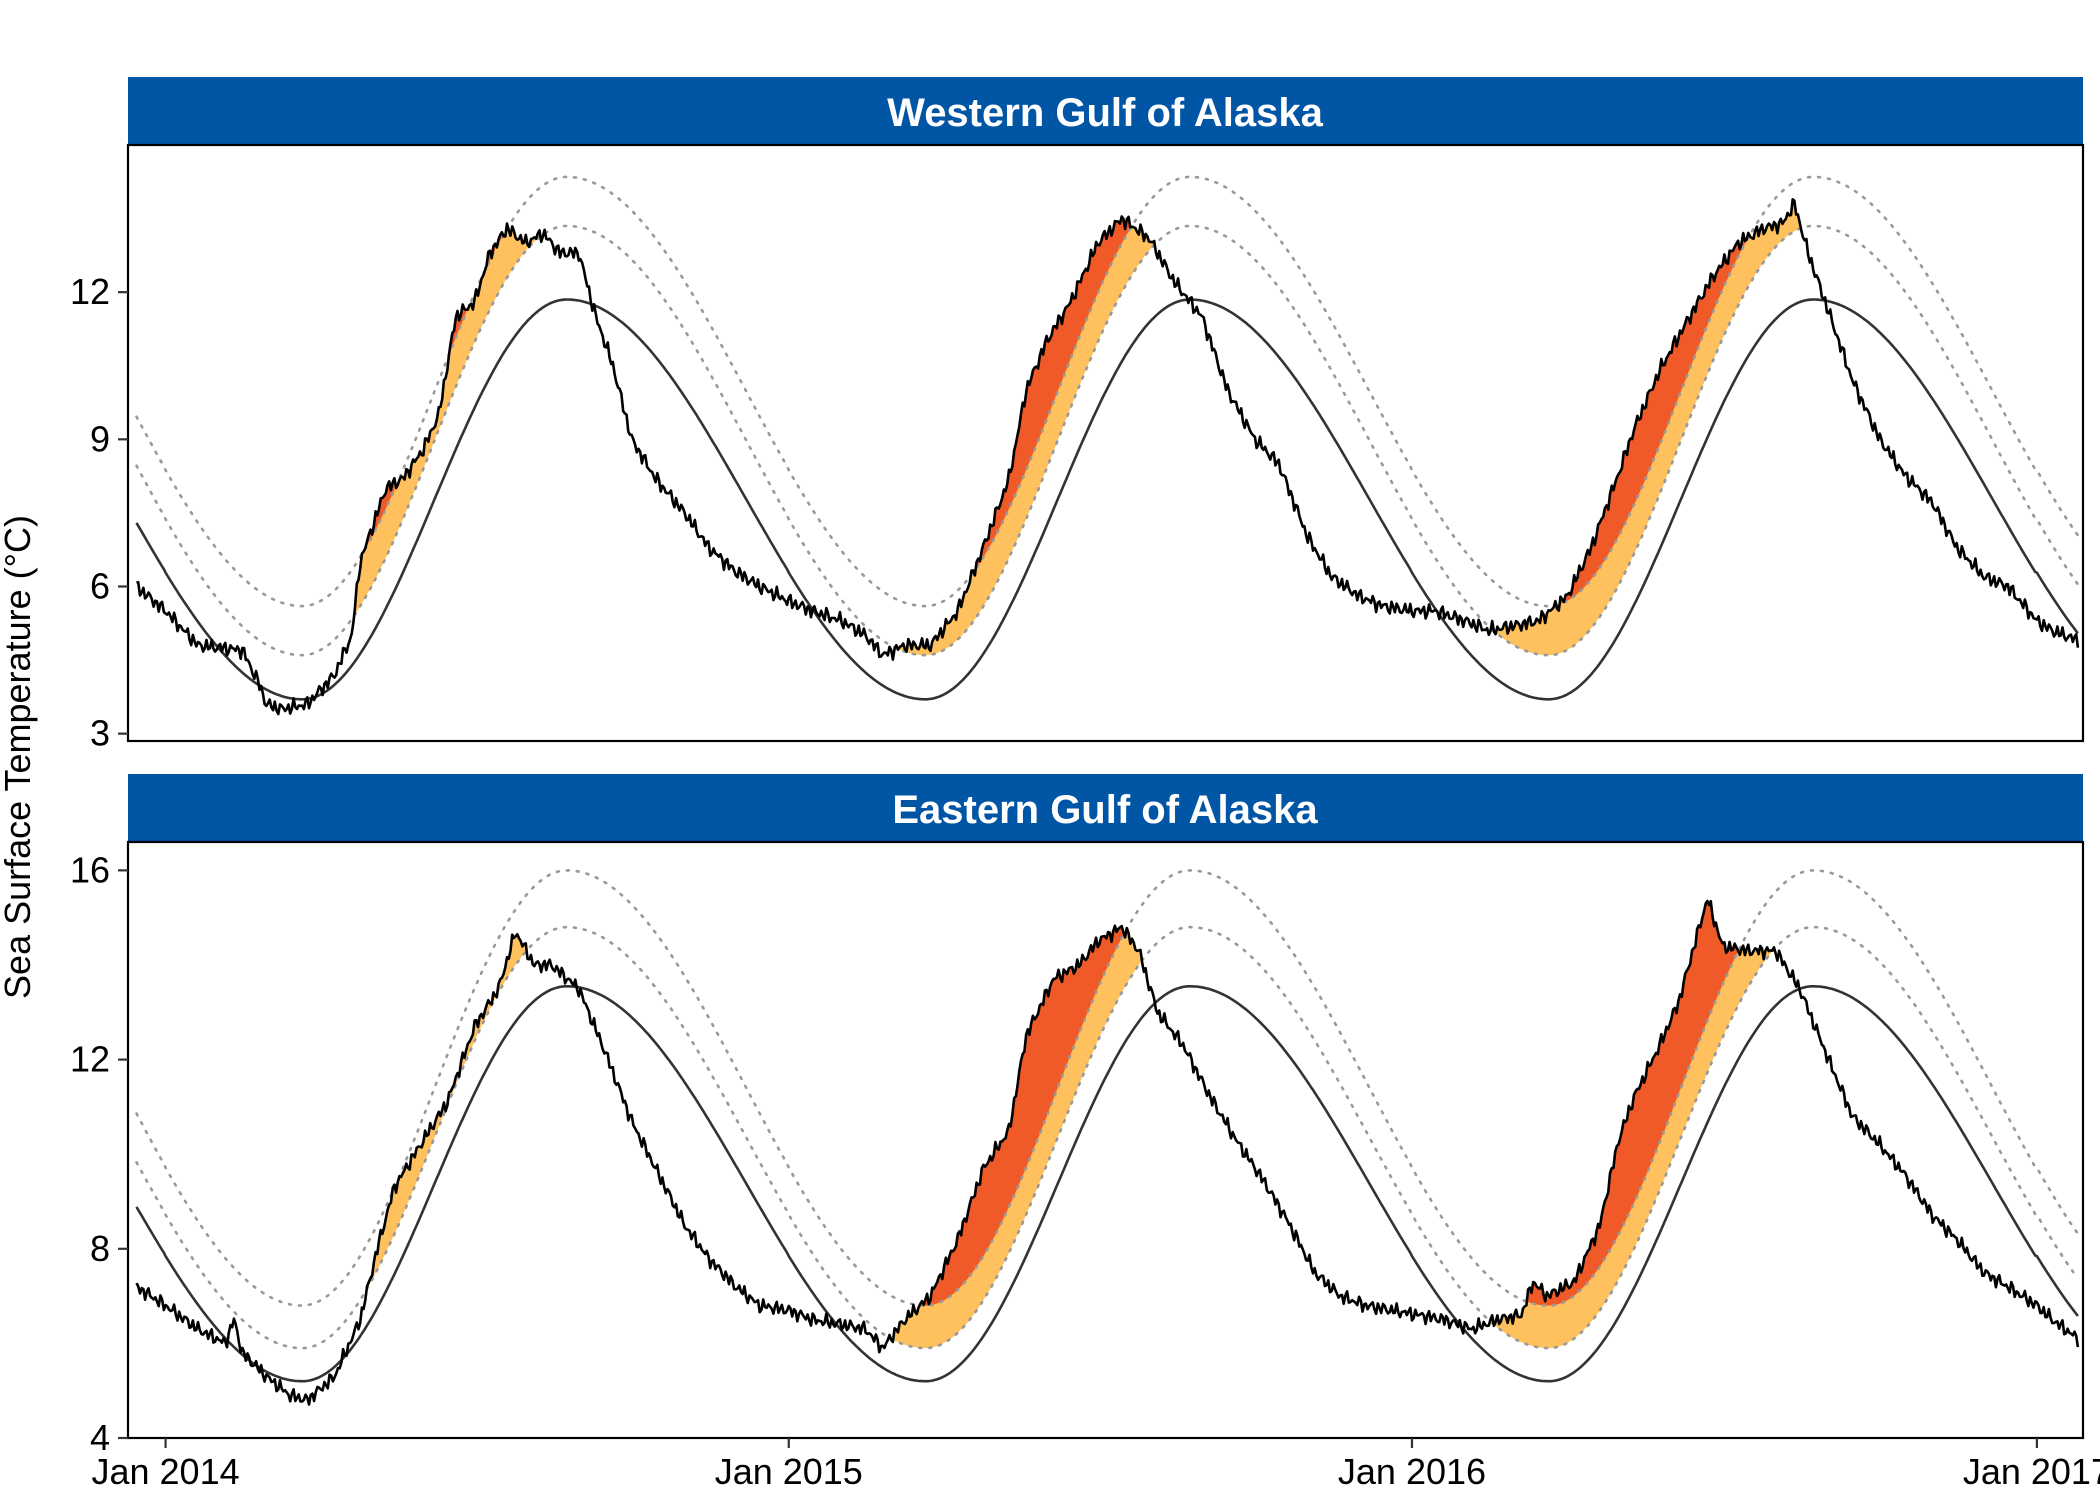 This screenshot has width=2100, height=1500. Describe the element at coordinates (100, 1248) in the screenshot. I see `y-tick-label-eastern-gulf-8: 8` at that location.